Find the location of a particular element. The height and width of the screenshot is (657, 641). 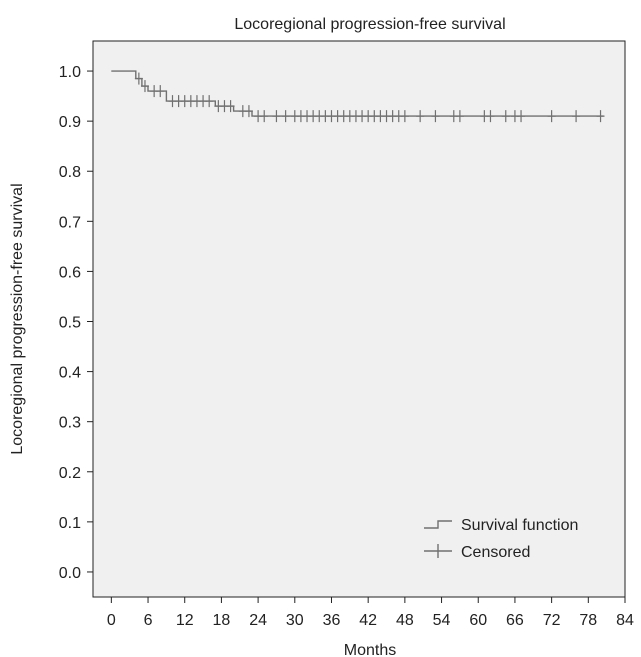

legend-survival-symbol is located at coordinates (438, 524).